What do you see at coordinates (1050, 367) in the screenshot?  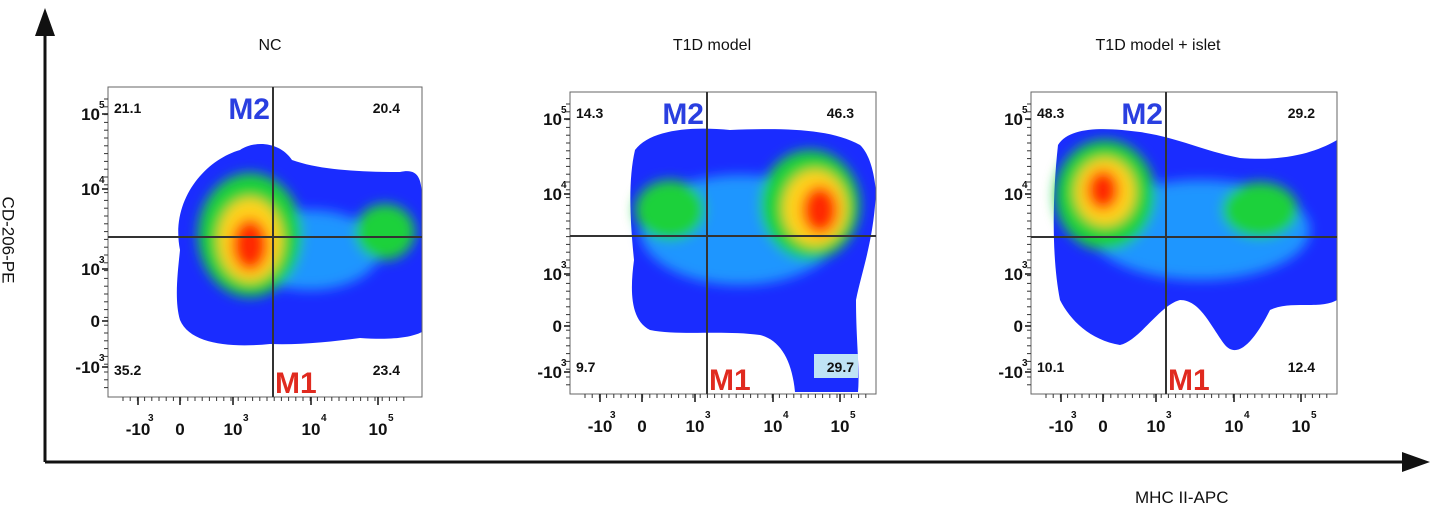 I see `quadrant-lower-left-value: 10.1` at bounding box center [1050, 367].